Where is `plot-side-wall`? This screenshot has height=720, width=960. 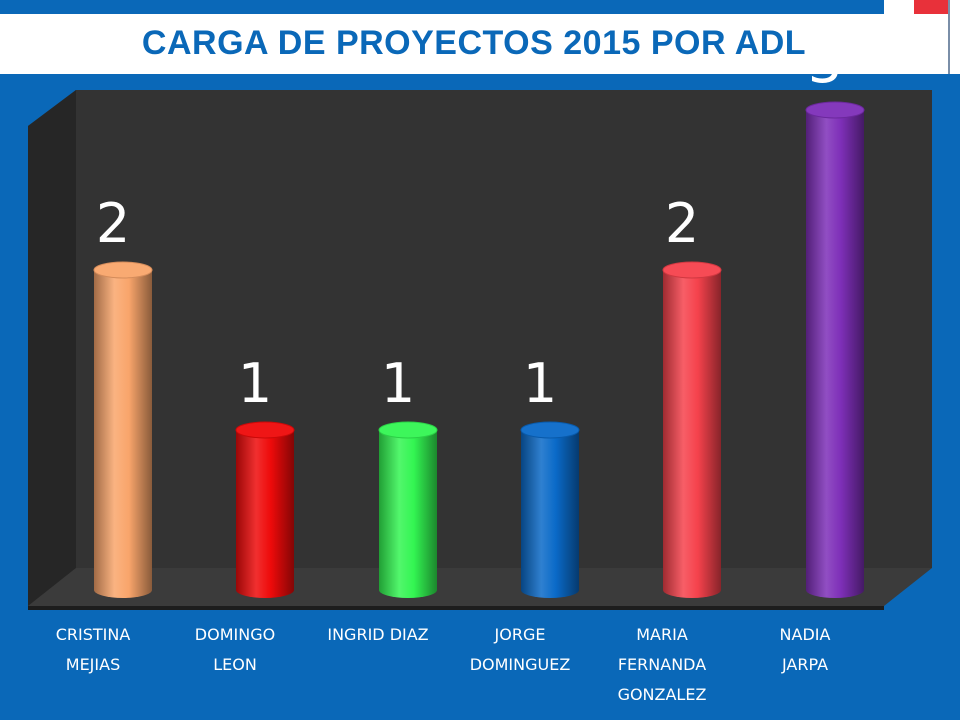 plot-side-wall is located at coordinates (52, 348).